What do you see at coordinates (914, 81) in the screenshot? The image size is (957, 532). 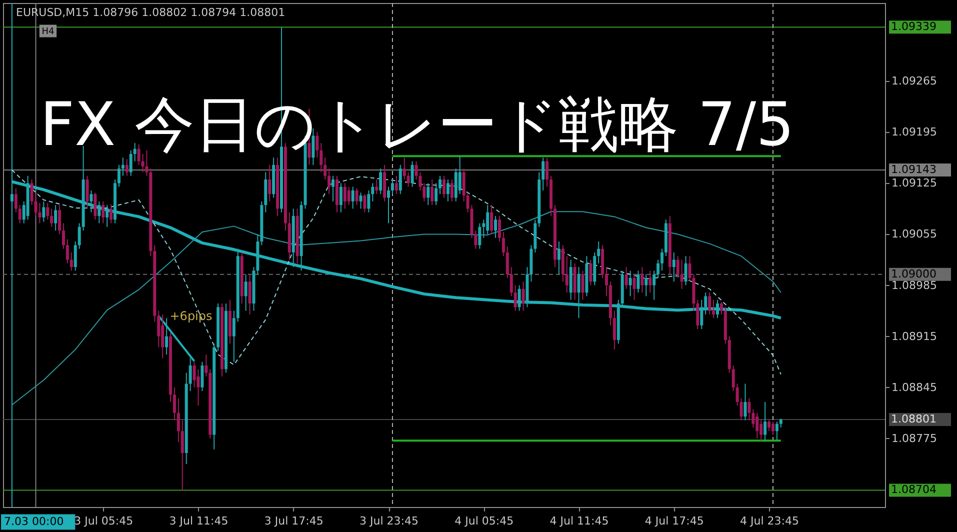 I see `y-tick-label: 1.09265` at bounding box center [914, 81].